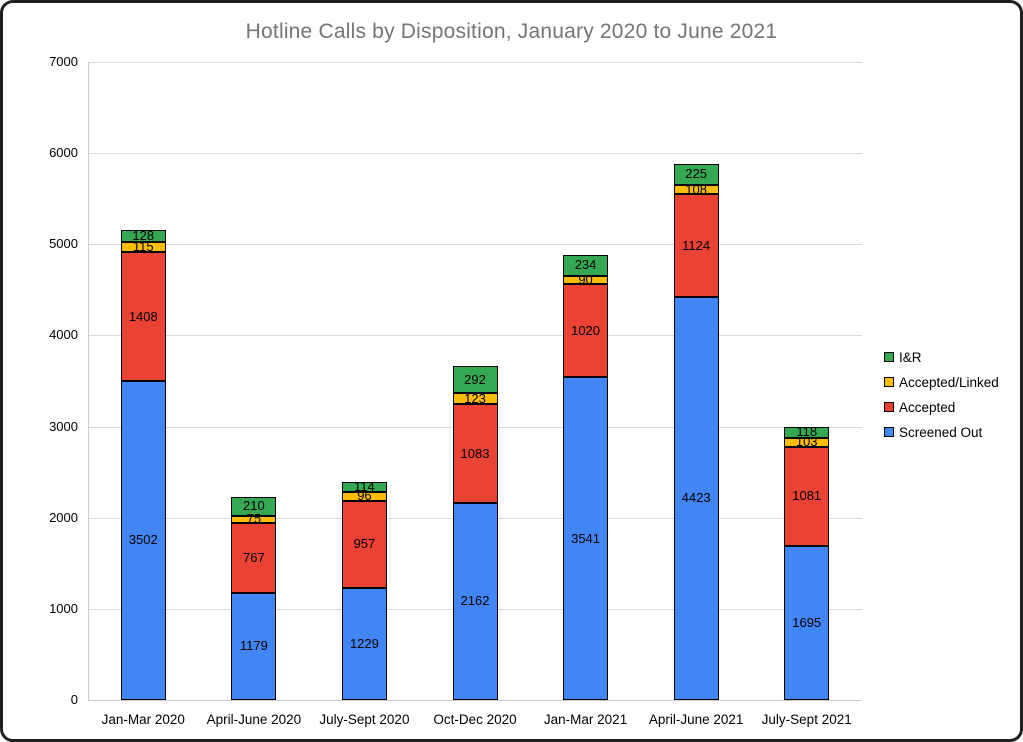  Describe the element at coordinates (475, 700) in the screenshot. I see `x-axis-baseline` at that location.